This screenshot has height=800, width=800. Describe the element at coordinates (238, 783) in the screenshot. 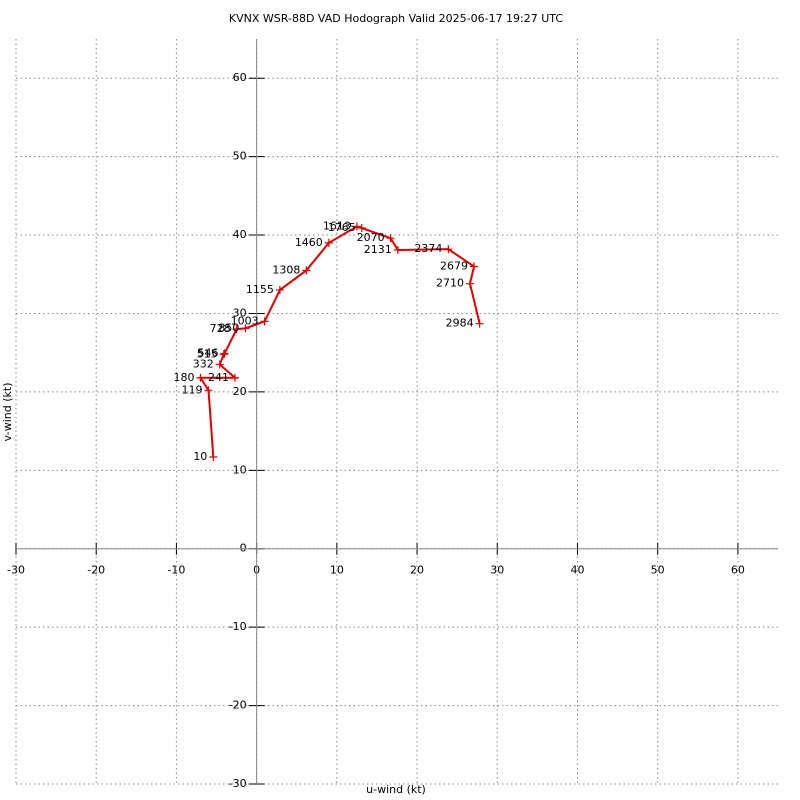

I see `y-tick-label: -30` at that location.